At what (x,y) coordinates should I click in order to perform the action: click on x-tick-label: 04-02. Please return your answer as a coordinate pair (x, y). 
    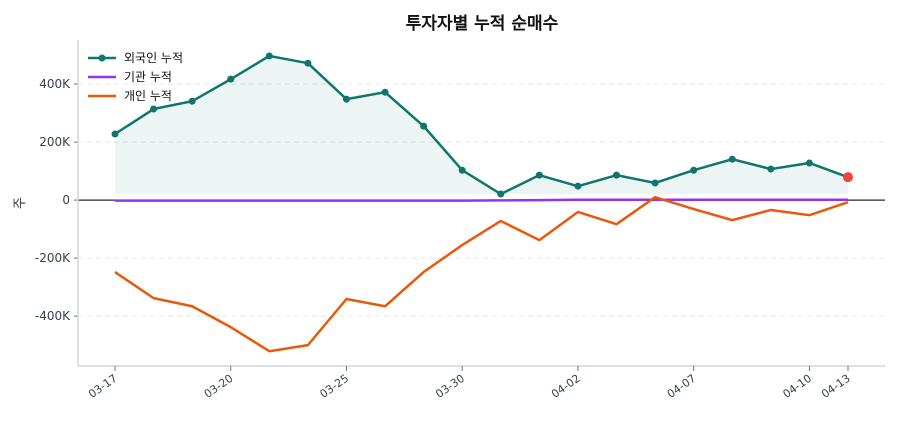
    Looking at the image, I should click on (566, 386).